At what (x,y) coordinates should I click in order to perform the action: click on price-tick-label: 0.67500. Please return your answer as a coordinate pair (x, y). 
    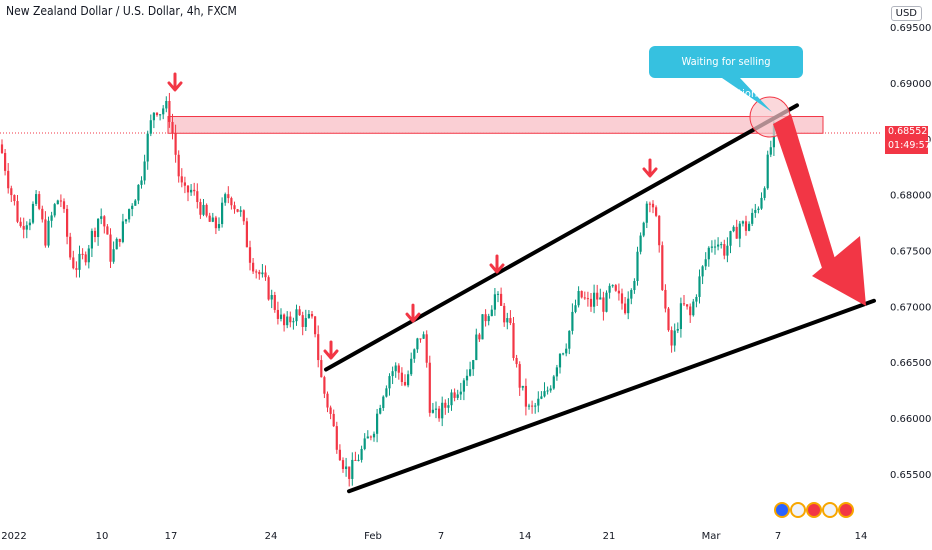
    Looking at the image, I should click on (910, 252).